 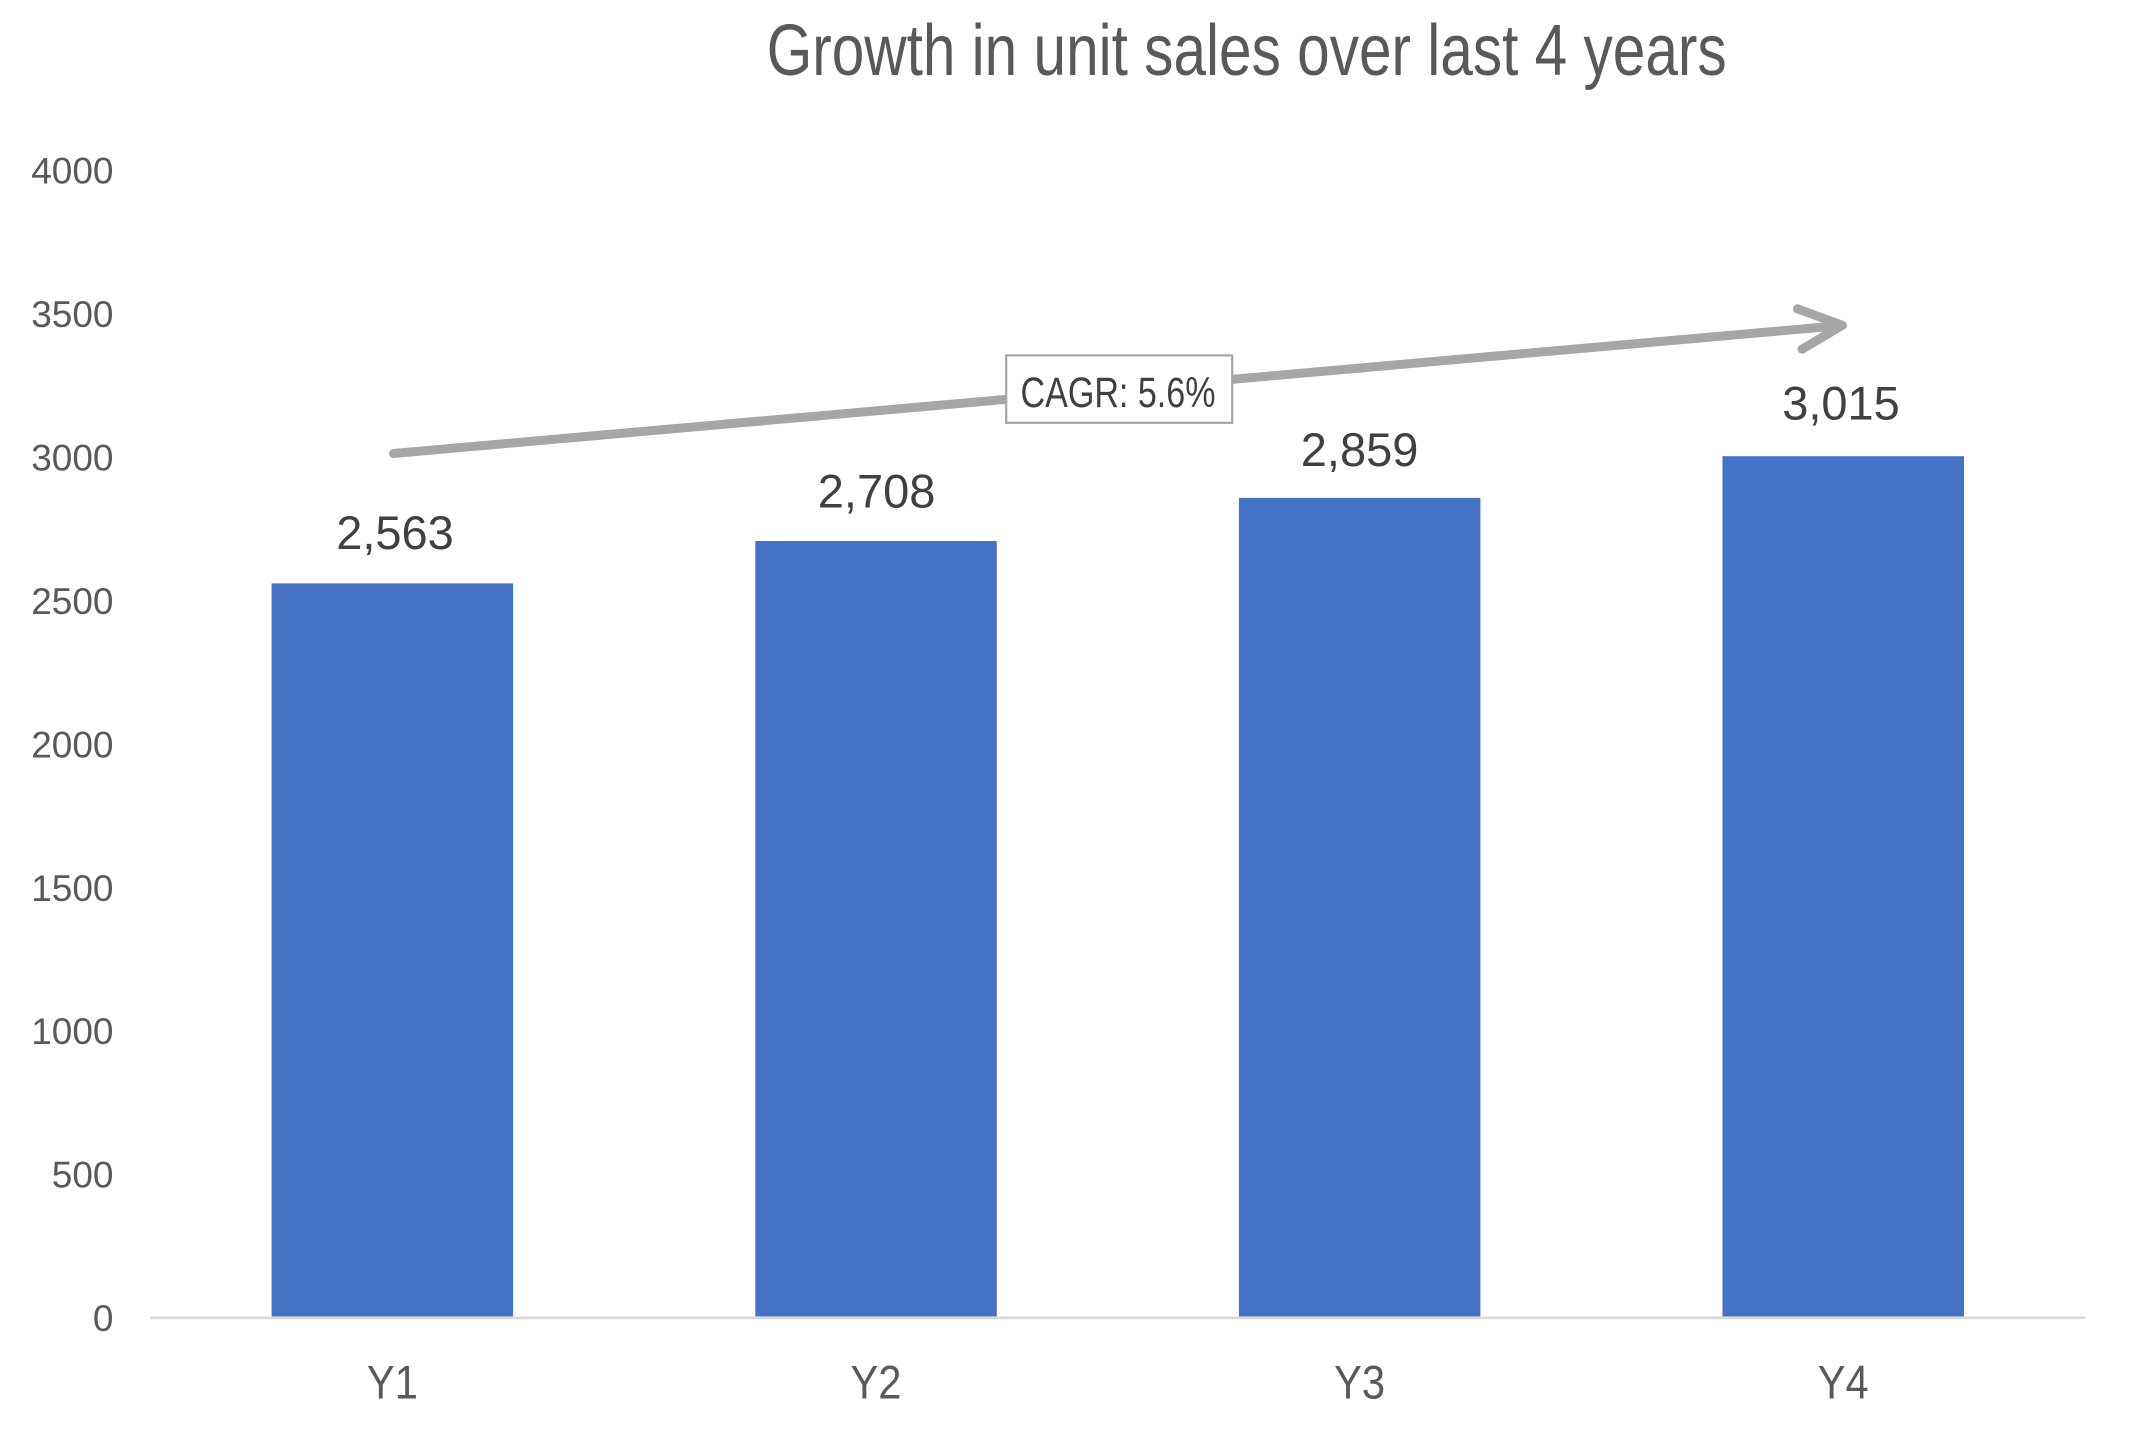 What do you see at coordinates (876, 1382) in the screenshot?
I see `svg-text: Y2` at bounding box center [876, 1382].